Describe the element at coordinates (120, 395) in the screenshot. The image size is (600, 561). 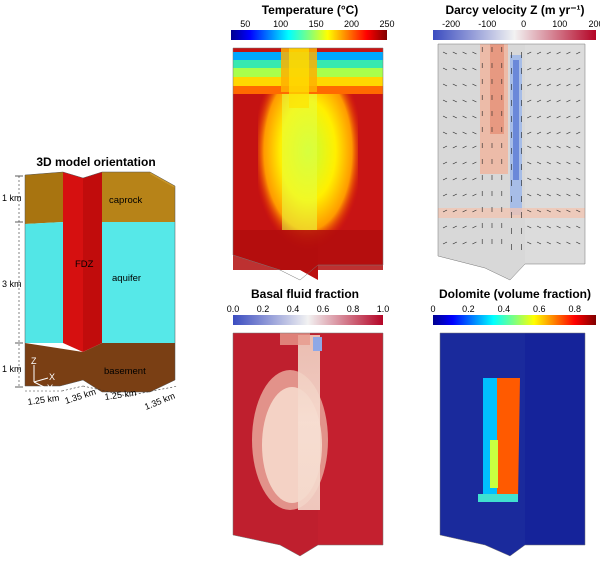
I see `width-3: 1.25 km` at that location.